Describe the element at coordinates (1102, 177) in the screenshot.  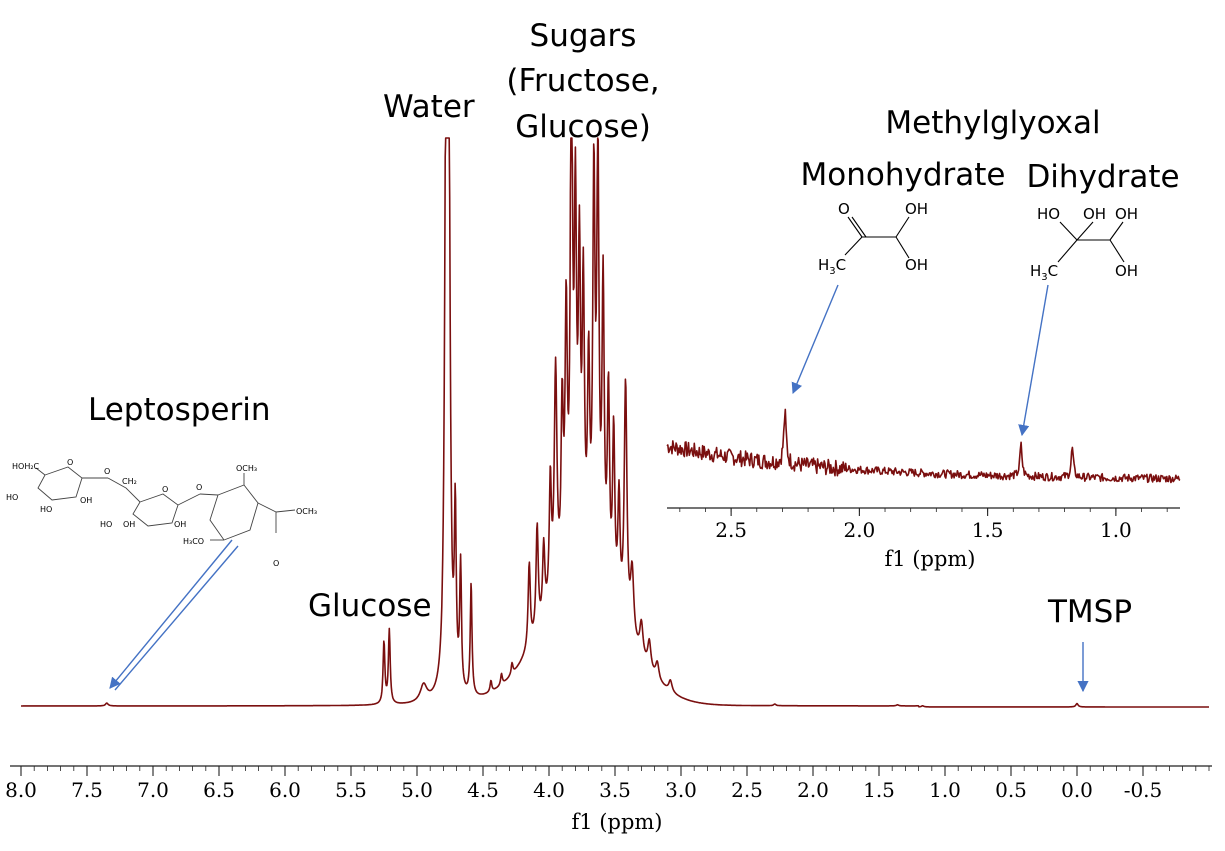
I see `label-dihydrate: Dihydrate` at that location.